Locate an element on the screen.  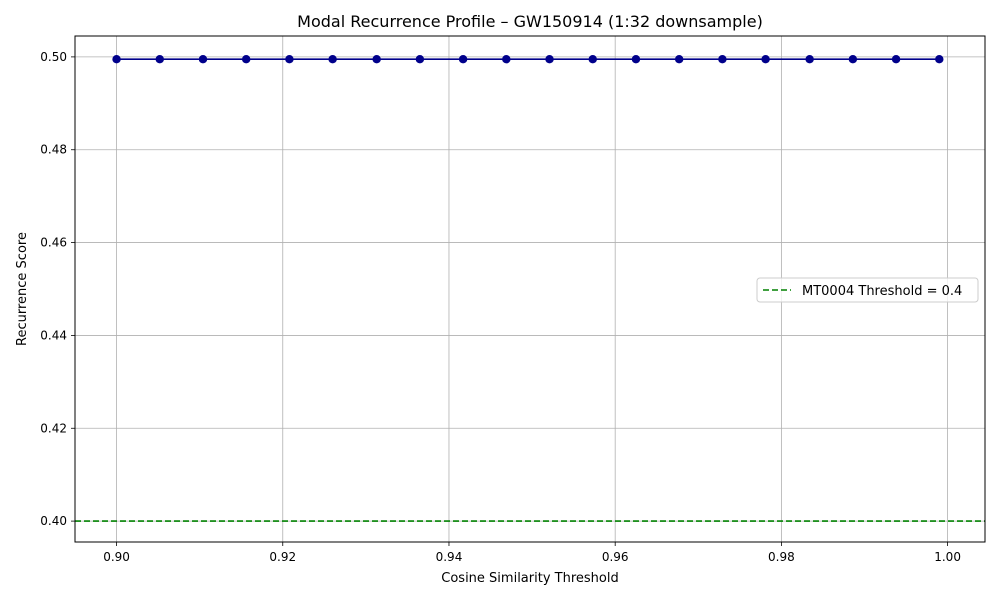
x-tick-label: 0.98 is located at coordinates (781, 557).